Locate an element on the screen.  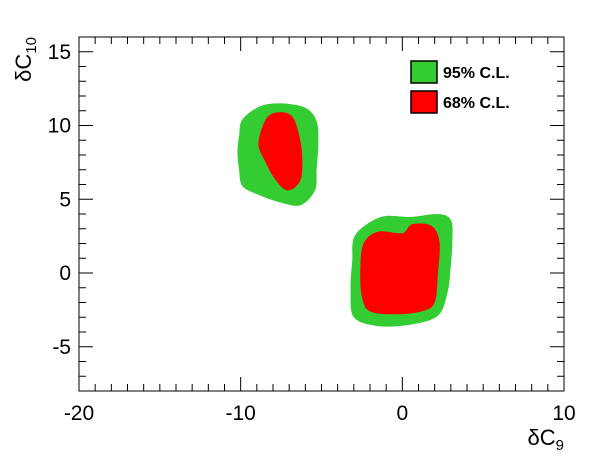
y-axis-title-subscript: 10 is located at coordinates (31, 45).